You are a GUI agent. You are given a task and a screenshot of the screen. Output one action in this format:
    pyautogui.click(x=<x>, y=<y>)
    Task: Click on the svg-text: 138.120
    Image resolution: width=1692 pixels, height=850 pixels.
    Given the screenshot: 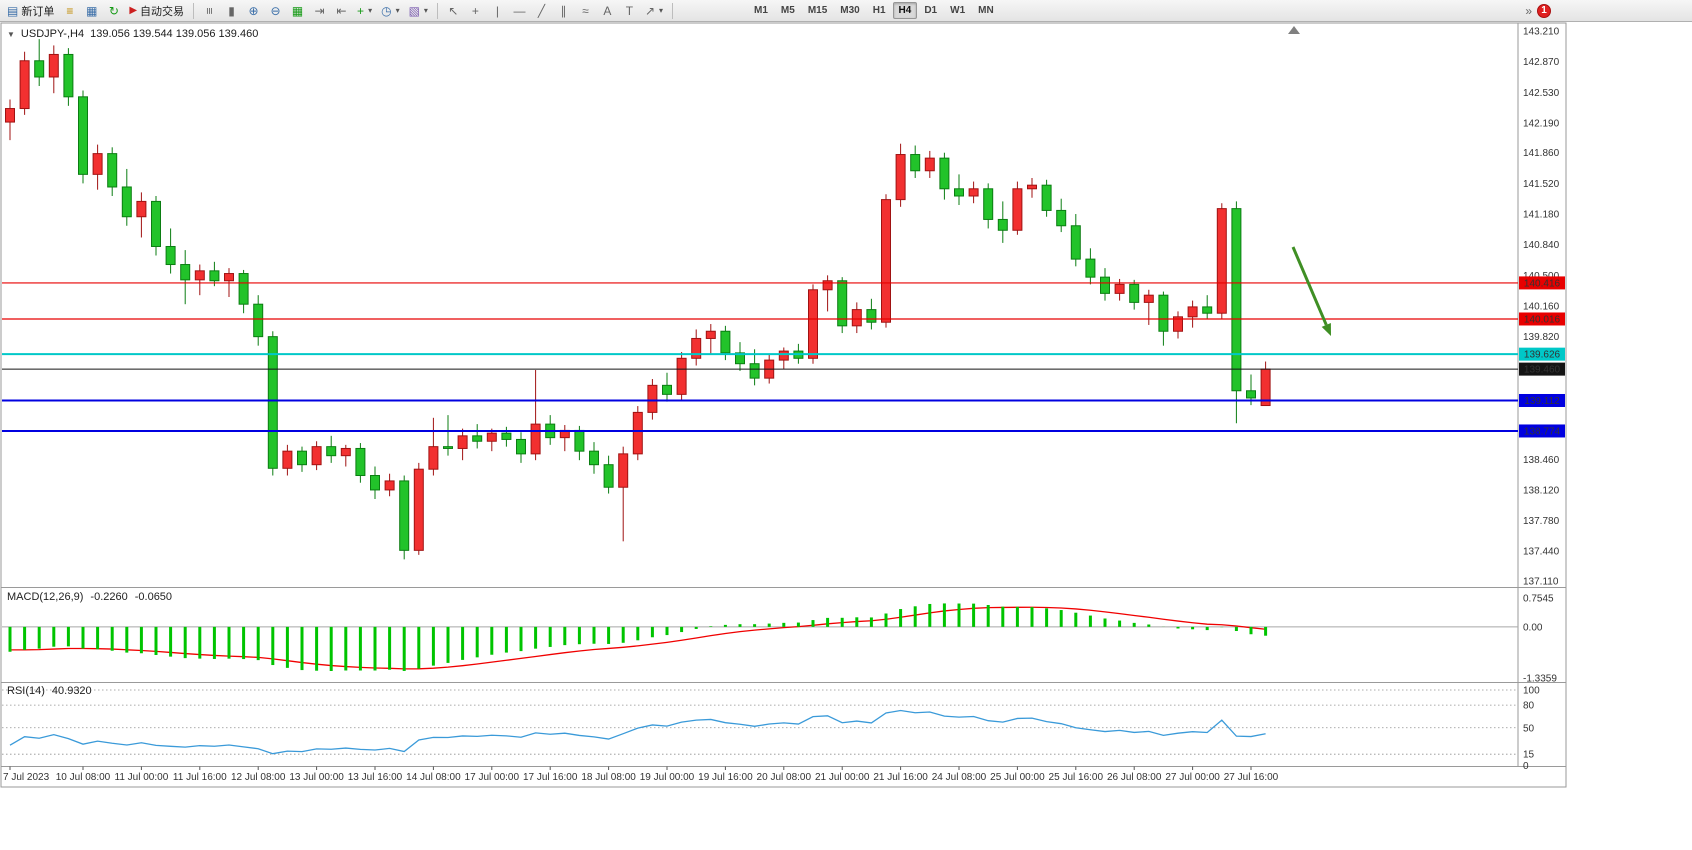 What is the action you would take?
    pyautogui.click(x=1541, y=490)
    